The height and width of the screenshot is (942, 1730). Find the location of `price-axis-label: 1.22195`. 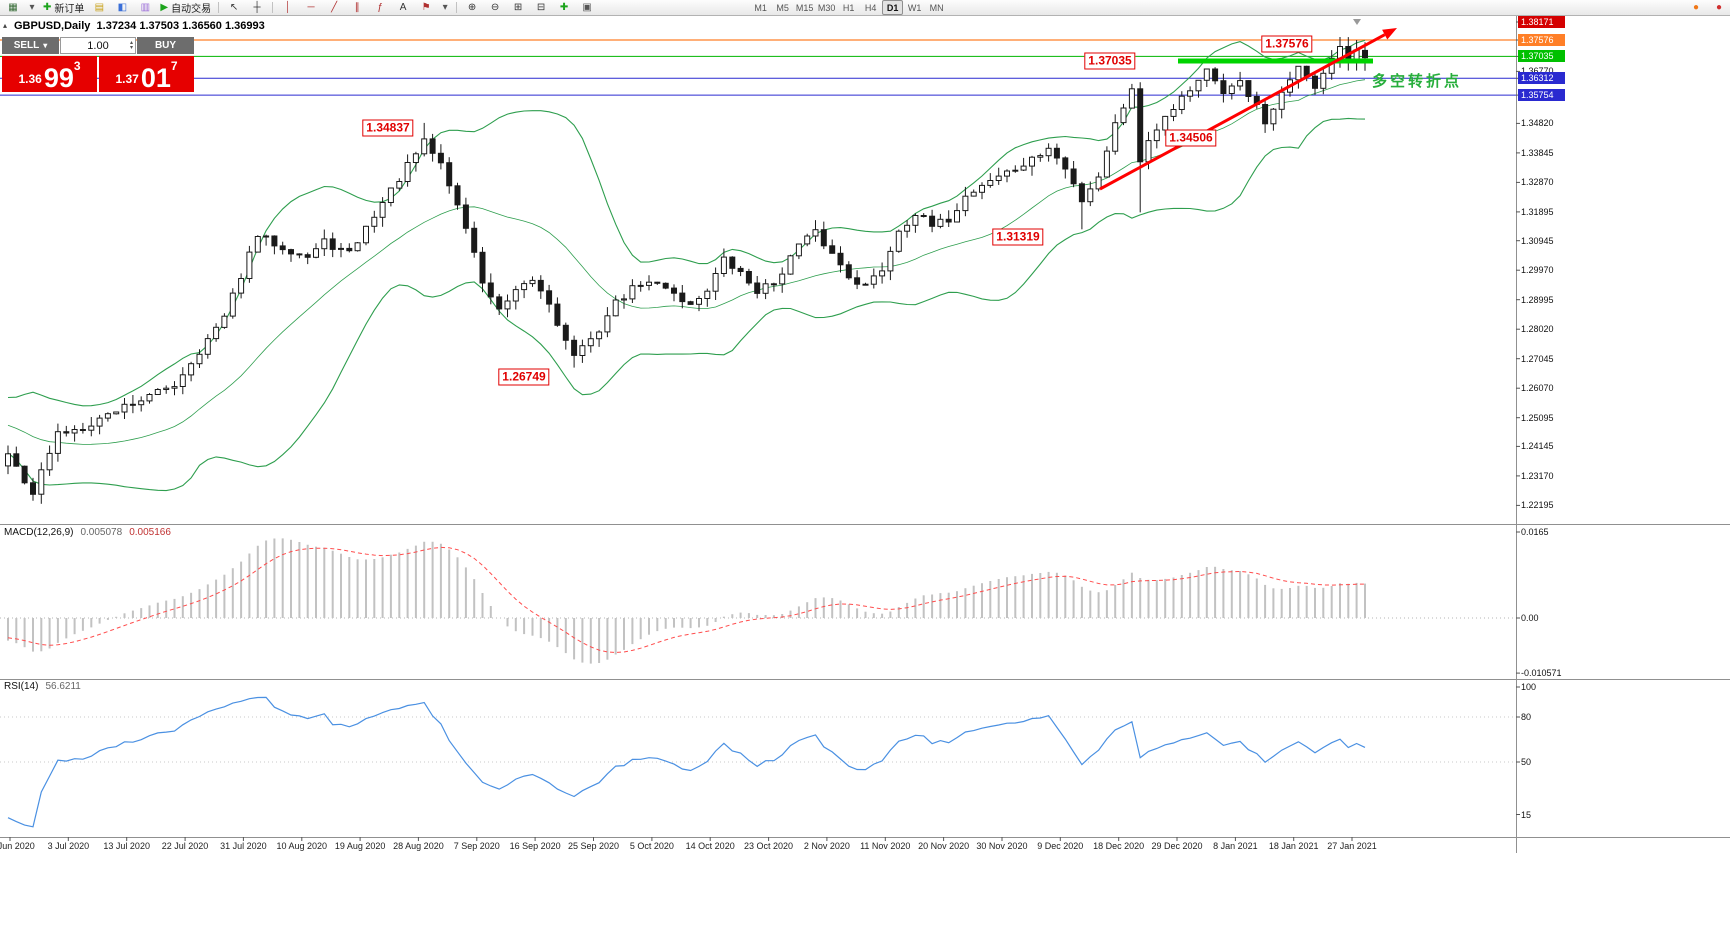

price-axis-label: 1.22195 is located at coordinates (1537, 505).